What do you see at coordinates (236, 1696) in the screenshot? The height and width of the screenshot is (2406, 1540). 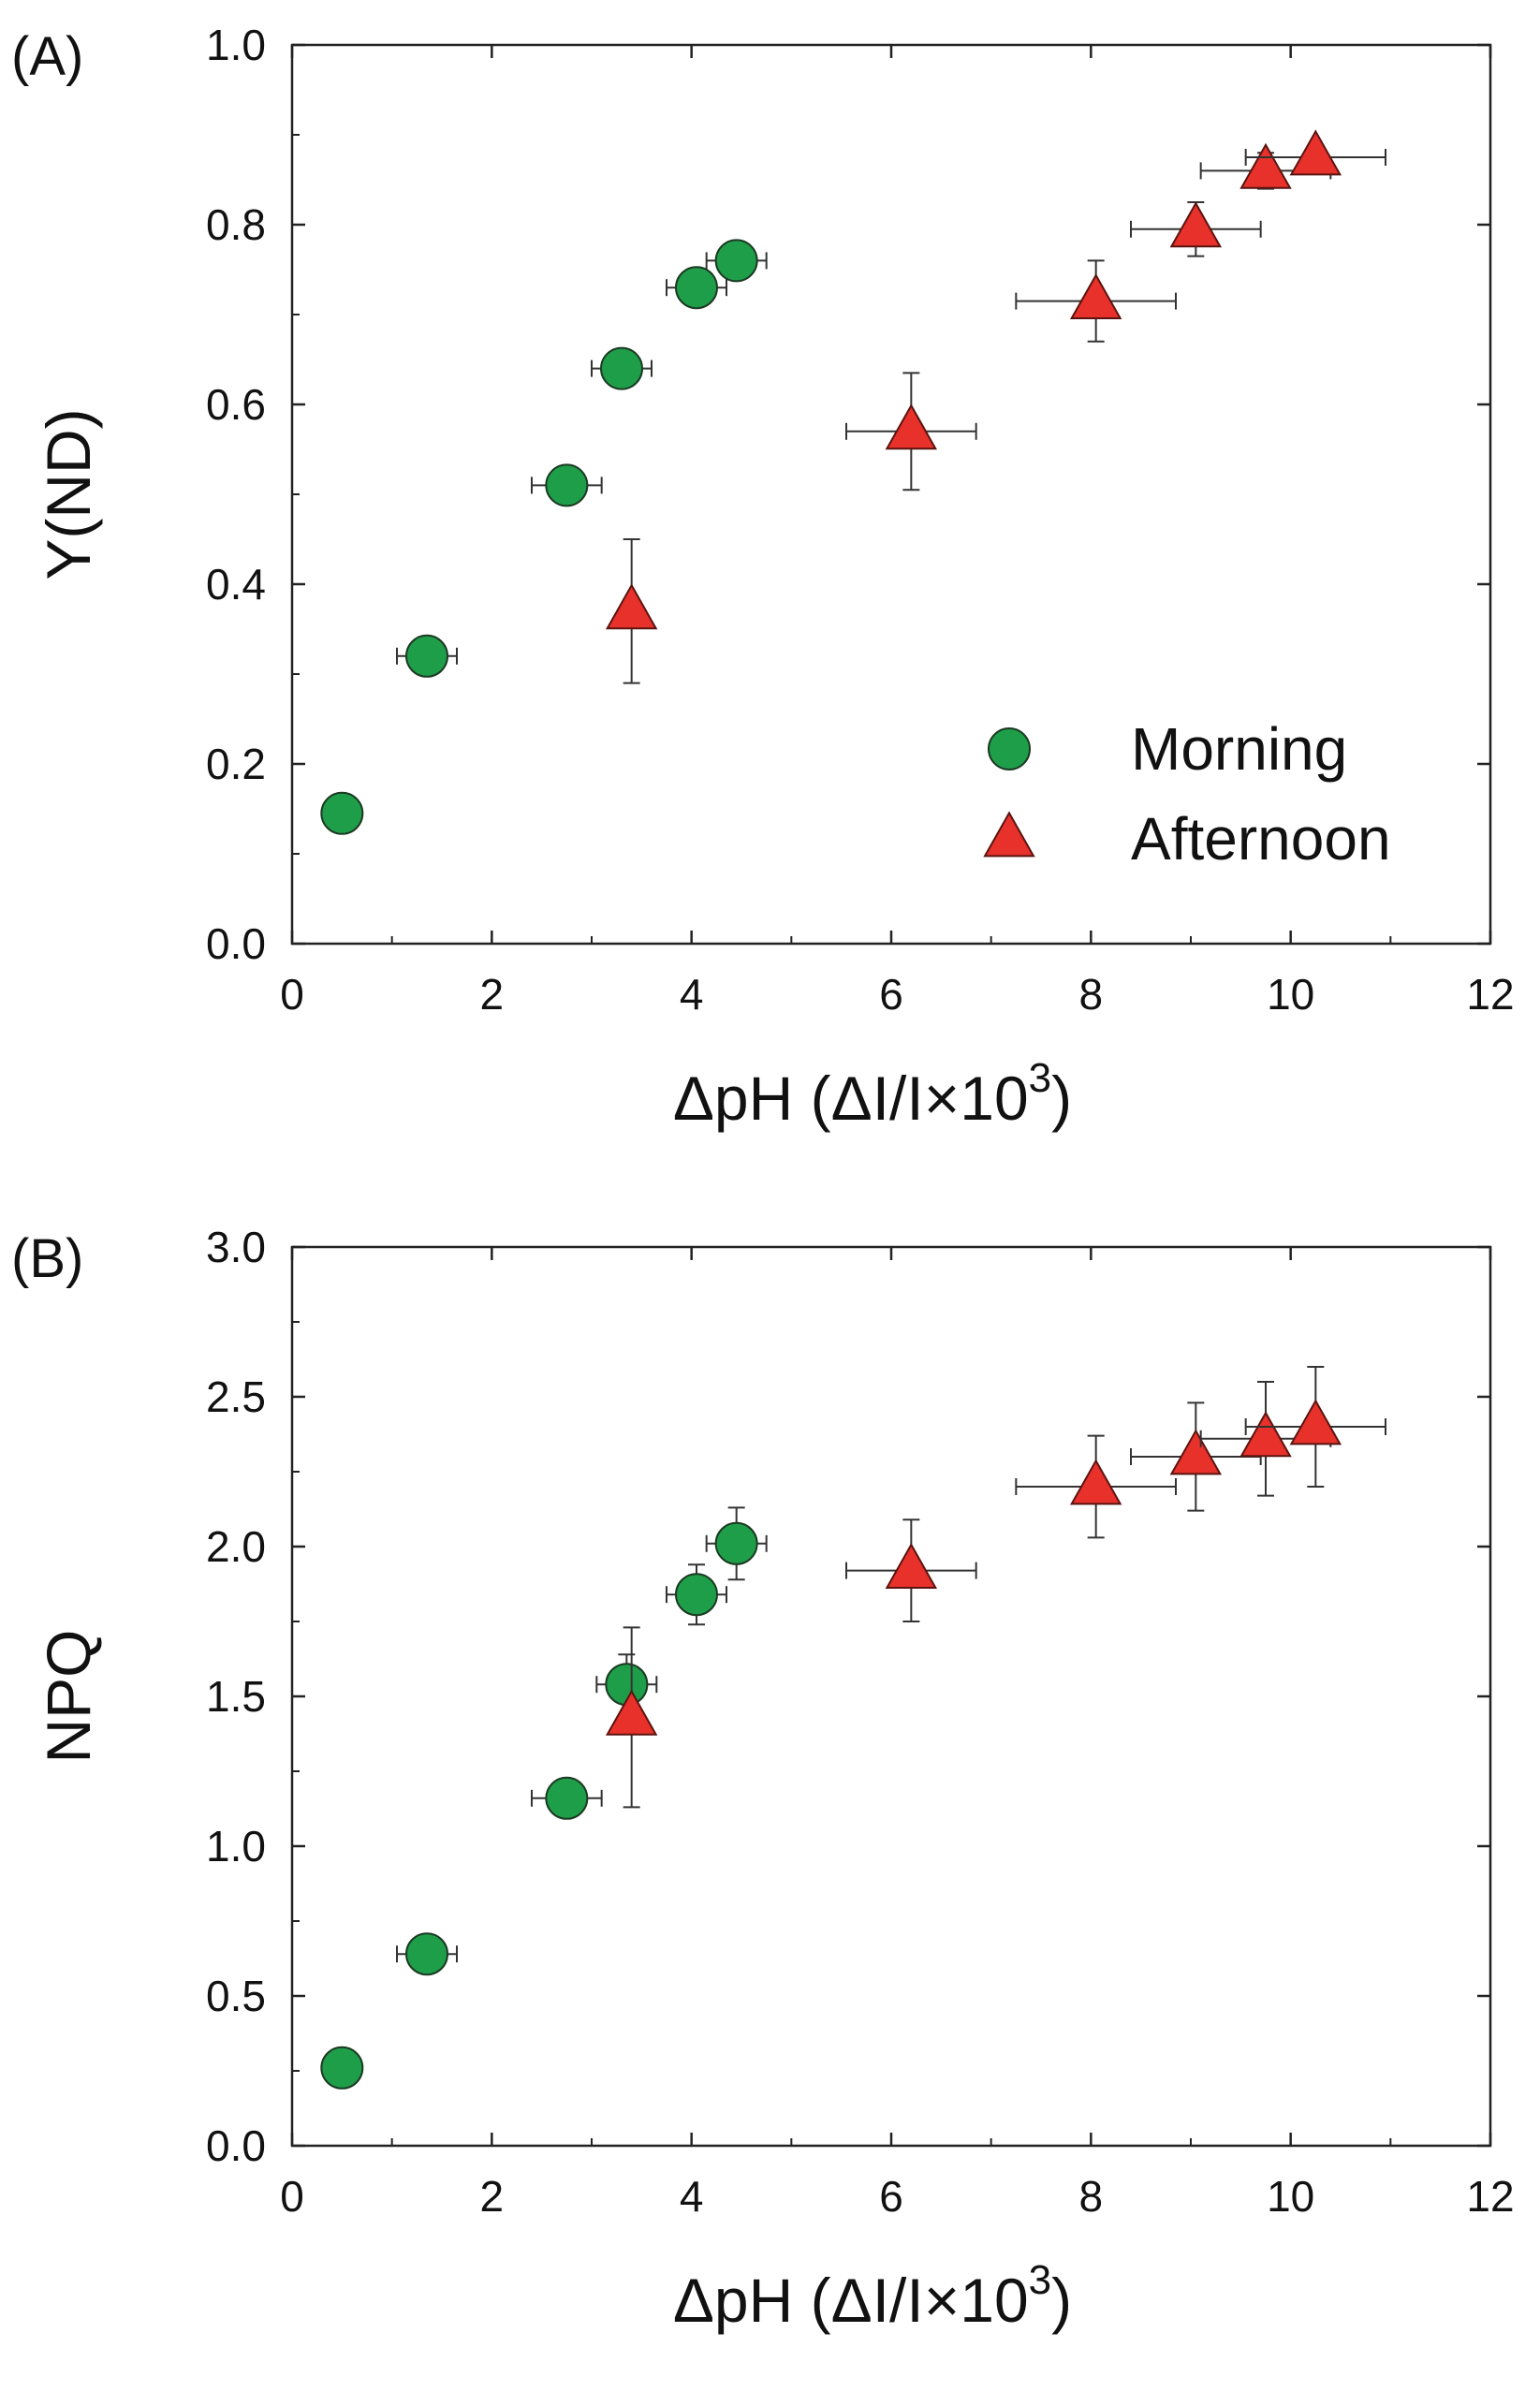 I see `y-tick-label: 1.5` at bounding box center [236, 1696].